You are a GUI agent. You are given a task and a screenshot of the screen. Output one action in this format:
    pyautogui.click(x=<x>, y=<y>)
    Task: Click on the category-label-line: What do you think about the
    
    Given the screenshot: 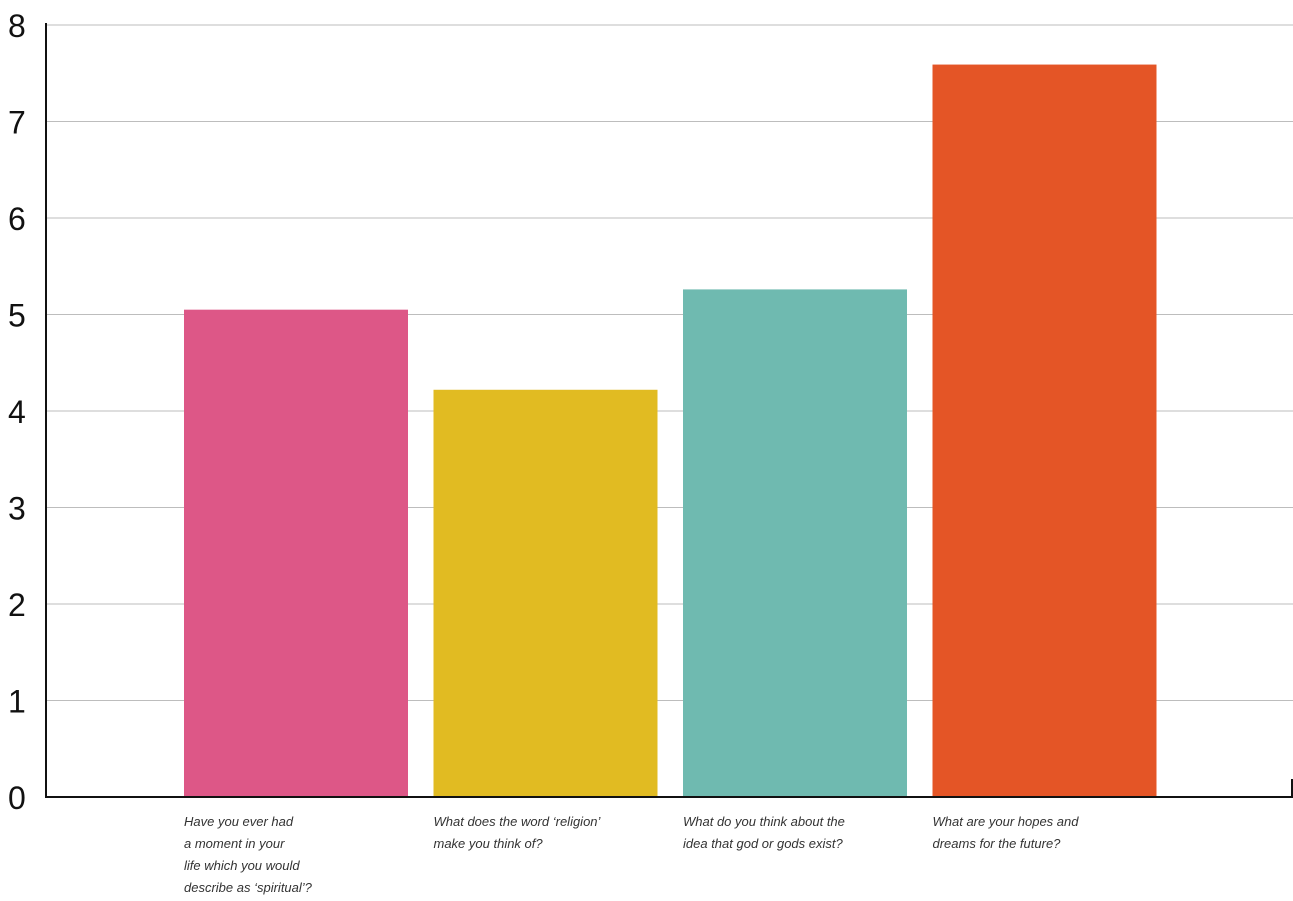 What is the action you would take?
    pyautogui.click(x=764, y=821)
    